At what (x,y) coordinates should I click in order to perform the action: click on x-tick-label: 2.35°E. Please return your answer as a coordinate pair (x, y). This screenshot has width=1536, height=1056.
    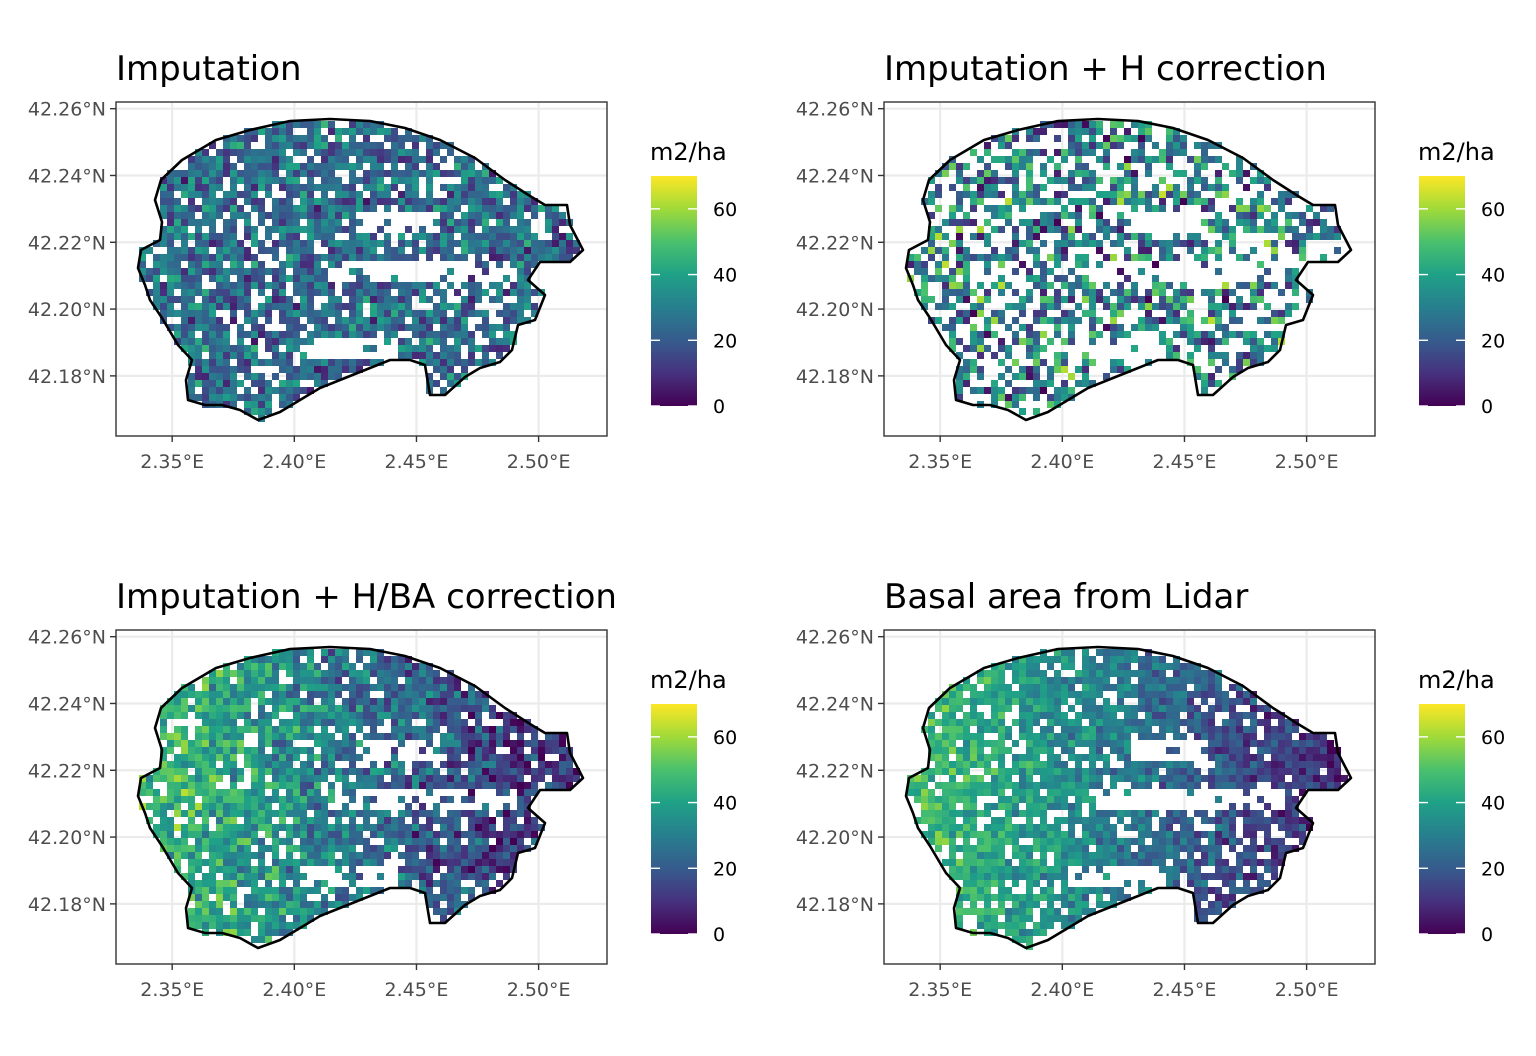
    Looking at the image, I should click on (172, 990).